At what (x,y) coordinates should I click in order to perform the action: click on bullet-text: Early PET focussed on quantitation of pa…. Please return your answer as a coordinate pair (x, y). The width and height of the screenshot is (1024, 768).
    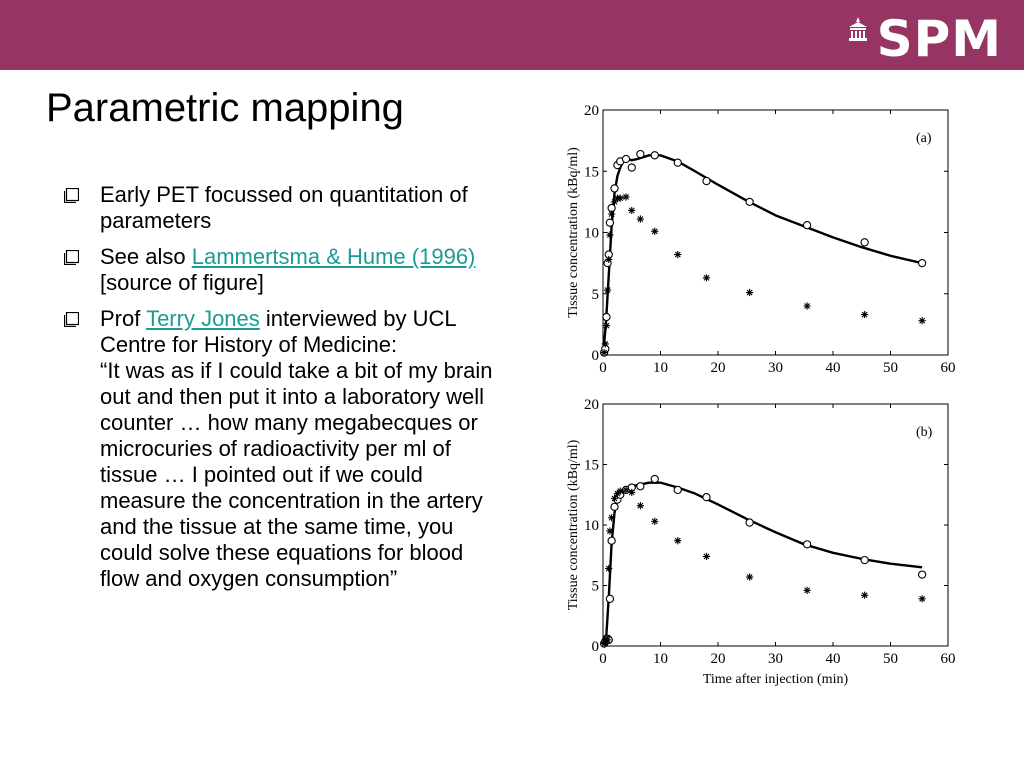
    Looking at the image, I should click on (284, 207).